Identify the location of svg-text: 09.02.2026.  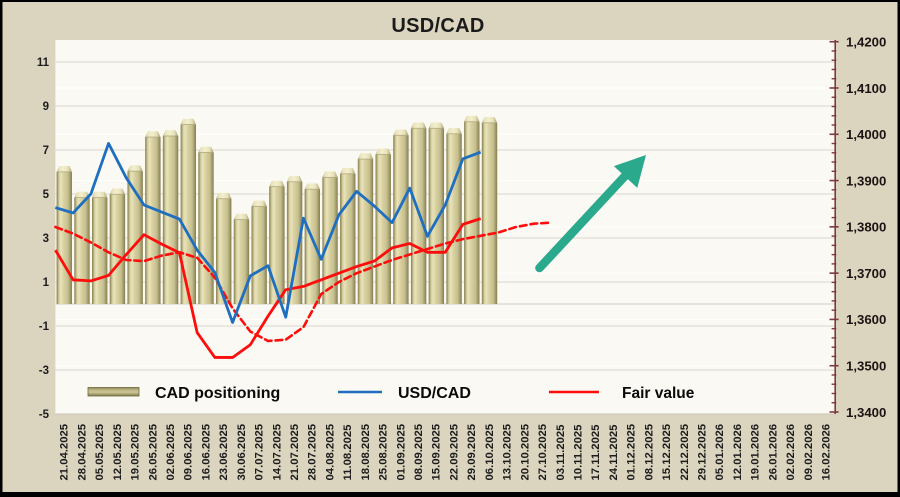
(809, 452).